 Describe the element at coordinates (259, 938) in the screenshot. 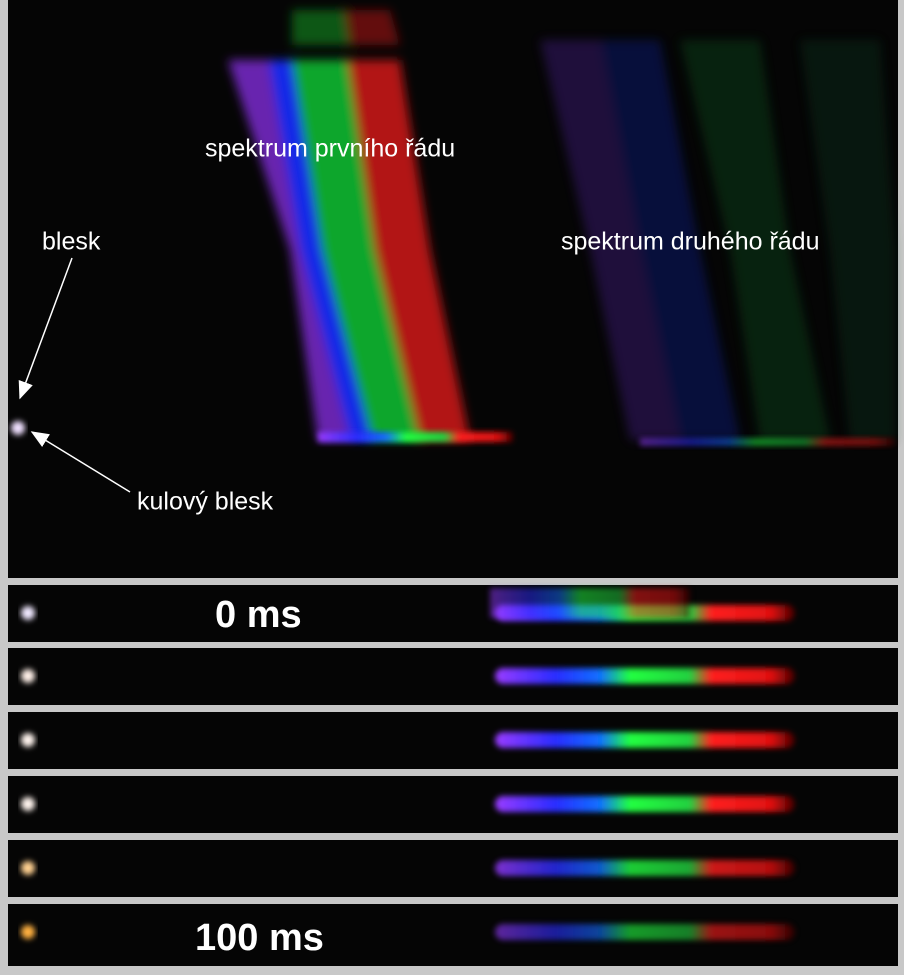

I see `time-label: 100 ms` at that location.